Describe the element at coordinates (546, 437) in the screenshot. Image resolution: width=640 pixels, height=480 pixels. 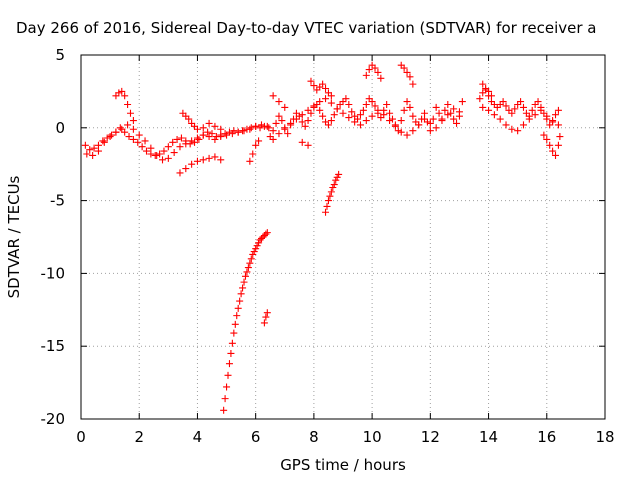
I see `x-tick-label: 16` at that location.